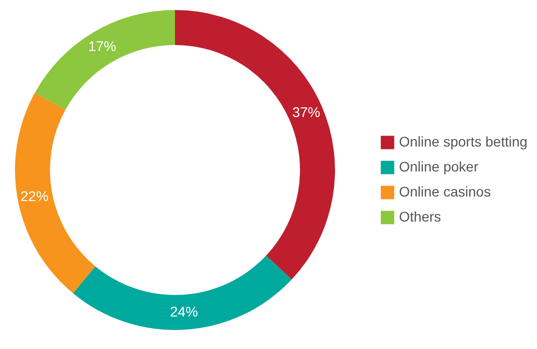 The height and width of the screenshot is (349, 537). What do you see at coordinates (420, 216) in the screenshot?
I see `legend-label: Others` at bounding box center [420, 216].